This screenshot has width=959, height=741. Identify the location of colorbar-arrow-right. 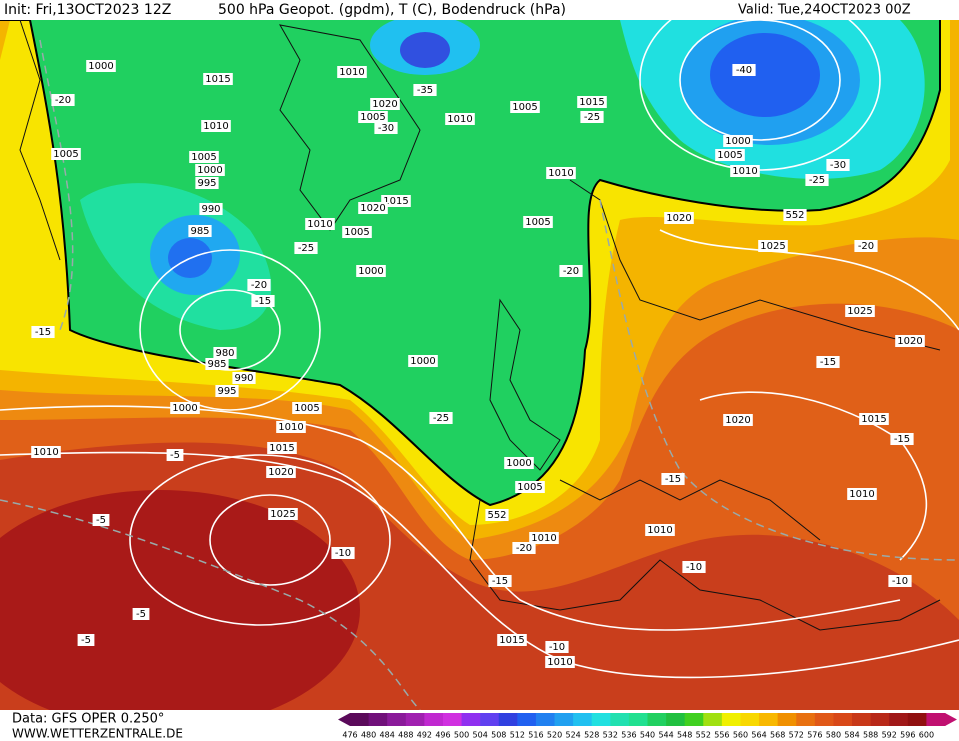
(951, 719).